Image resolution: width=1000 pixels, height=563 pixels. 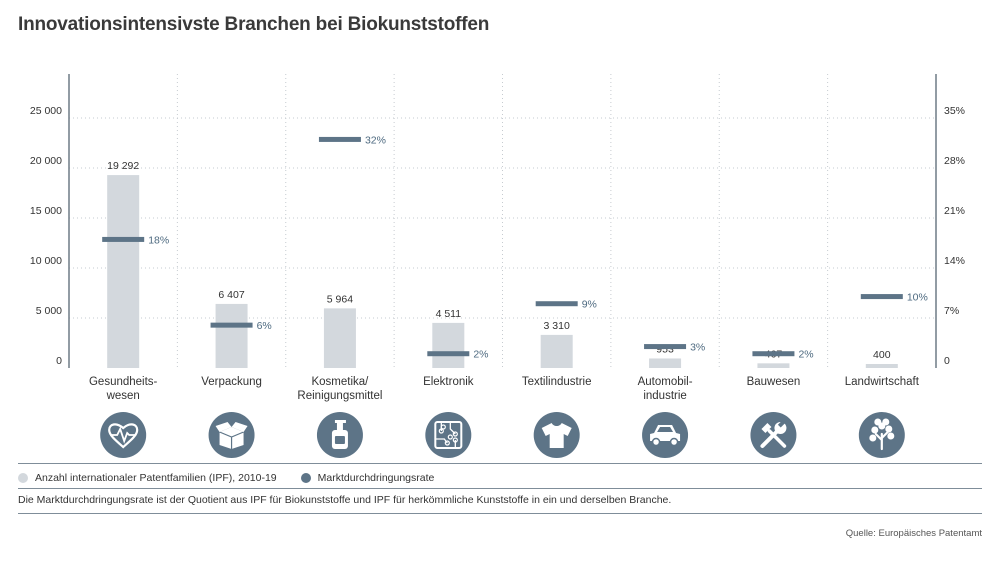 I want to click on legend-swatch-bars, so click(x=23, y=478).